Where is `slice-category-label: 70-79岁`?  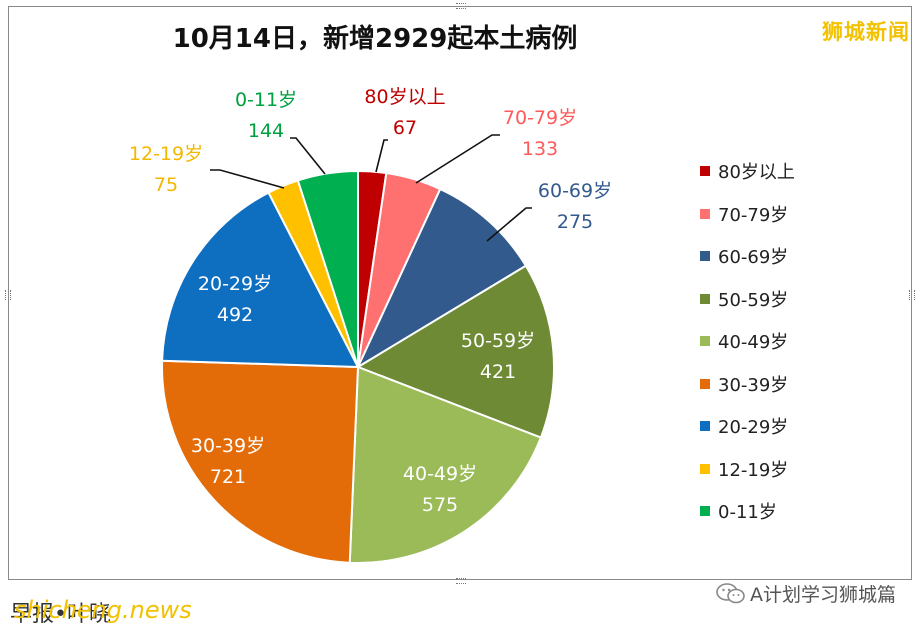
slice-category-label: 70-79岁 is located at coordinates (540, 118).